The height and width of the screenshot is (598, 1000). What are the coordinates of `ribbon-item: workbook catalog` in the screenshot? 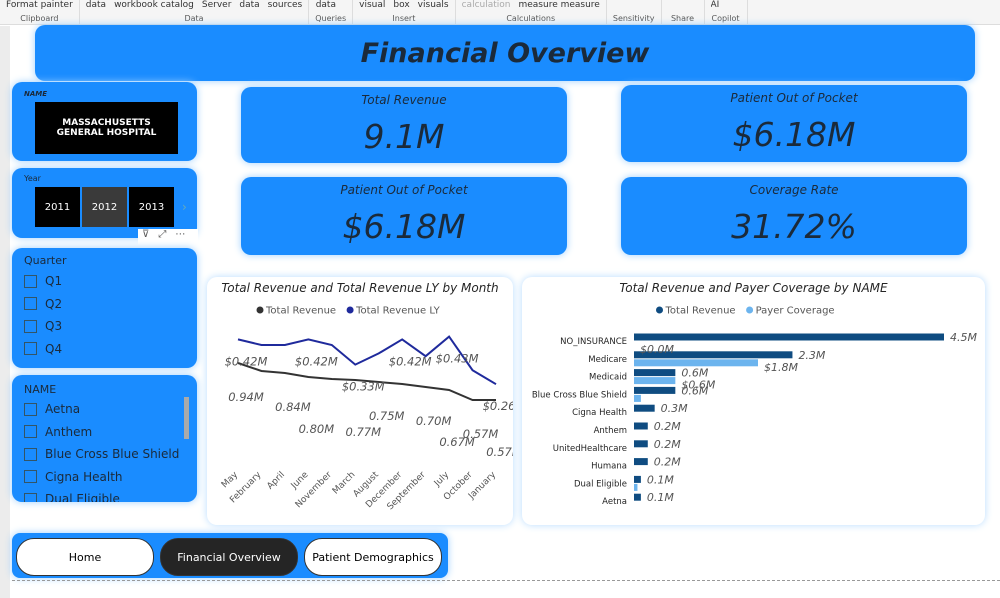 It's located at (154, 5).